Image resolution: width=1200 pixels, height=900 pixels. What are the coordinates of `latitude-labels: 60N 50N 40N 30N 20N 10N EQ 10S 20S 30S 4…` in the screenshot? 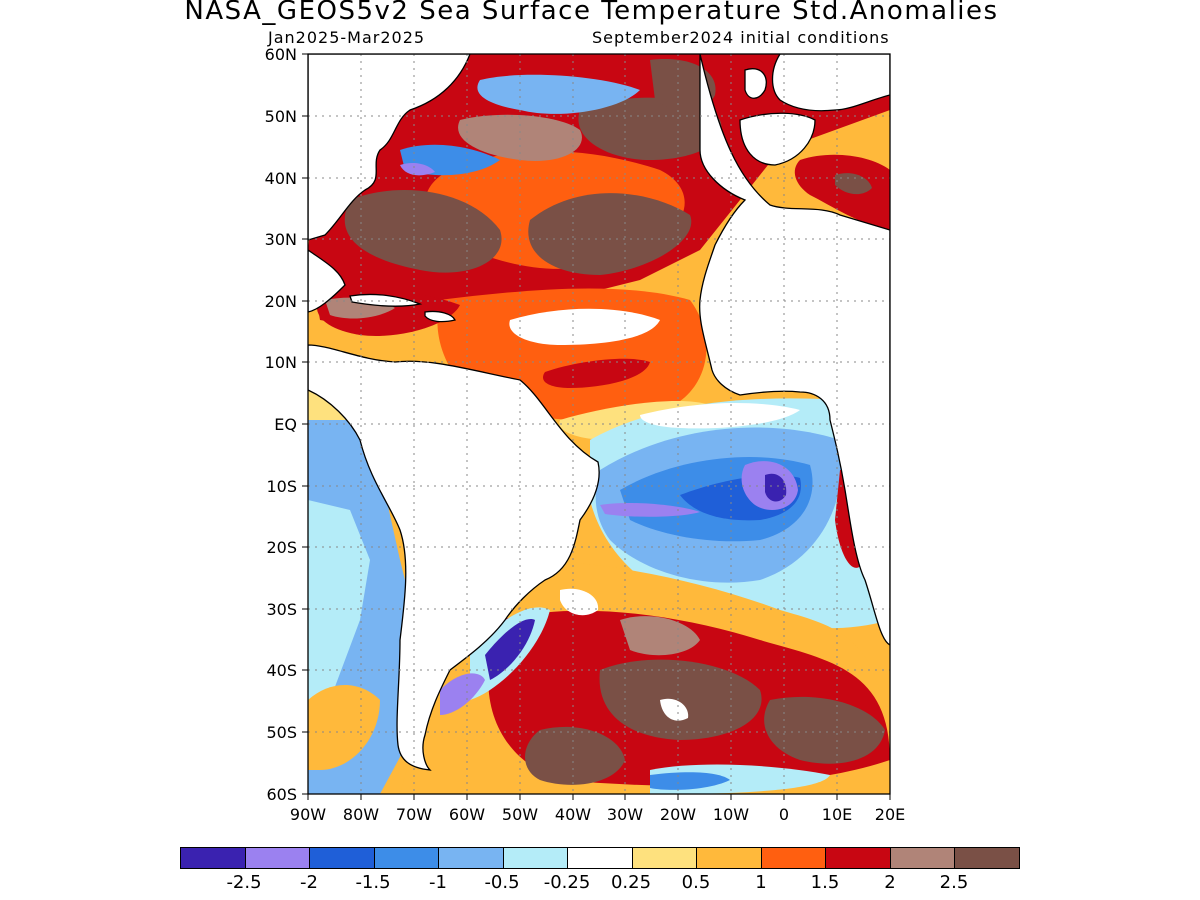 It's located at (281, 424).